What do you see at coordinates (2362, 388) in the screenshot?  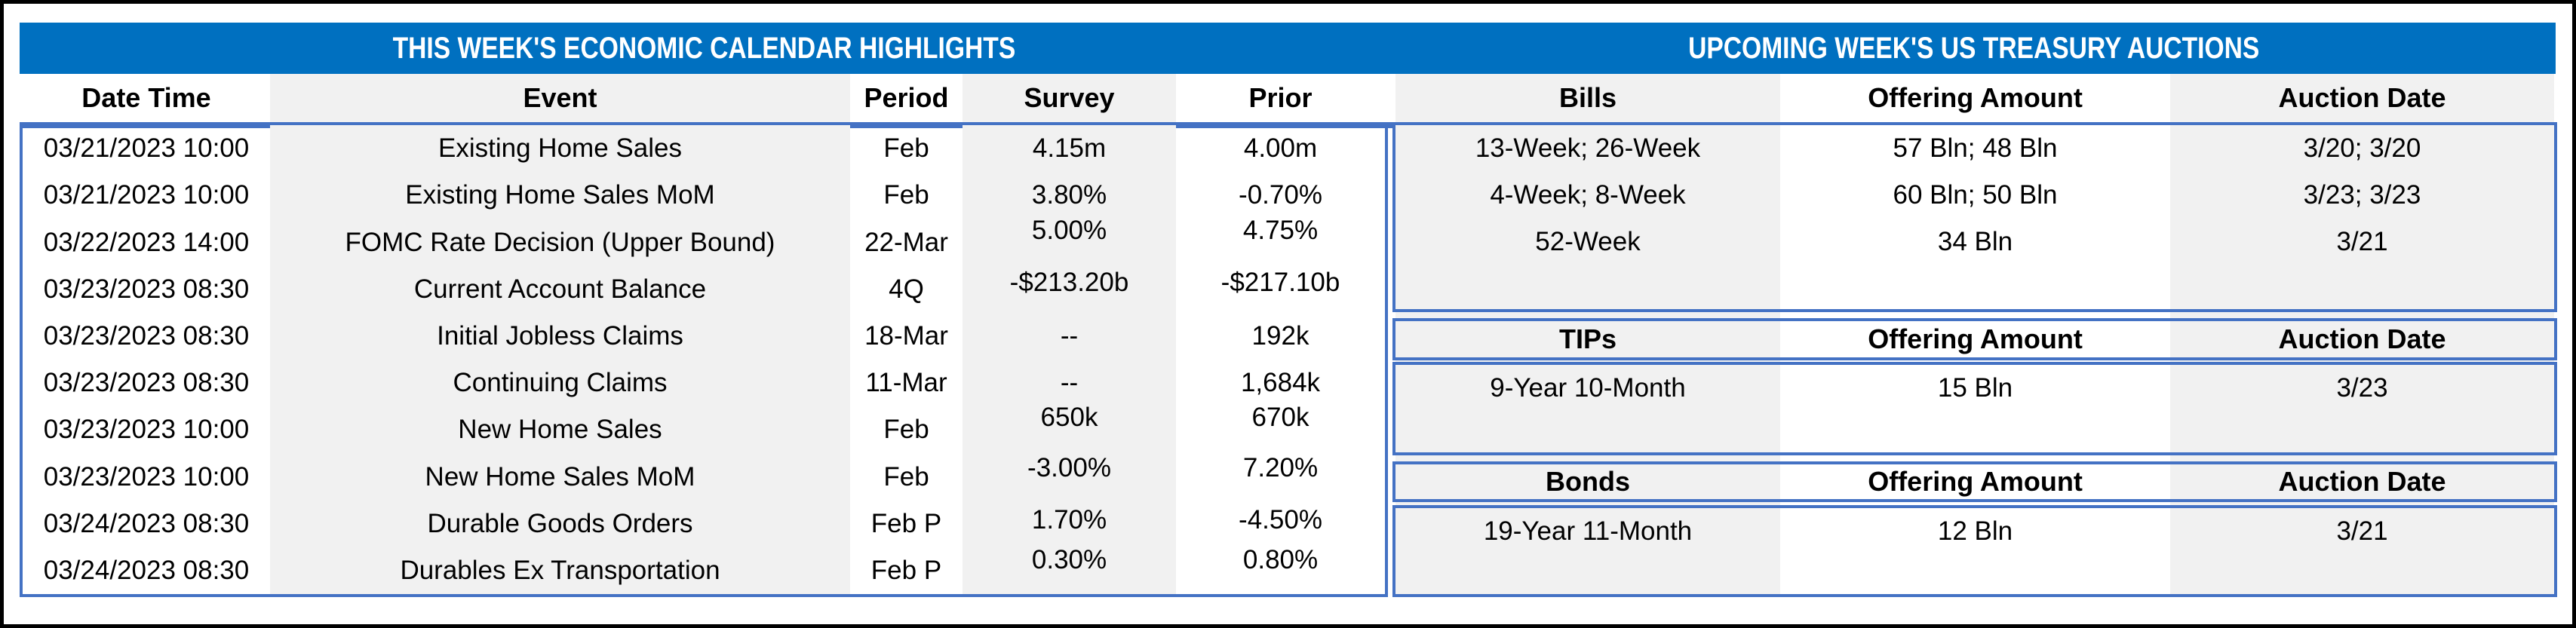 I see `auction-date-cell: 3/23` at bounding box center [2362, 388].